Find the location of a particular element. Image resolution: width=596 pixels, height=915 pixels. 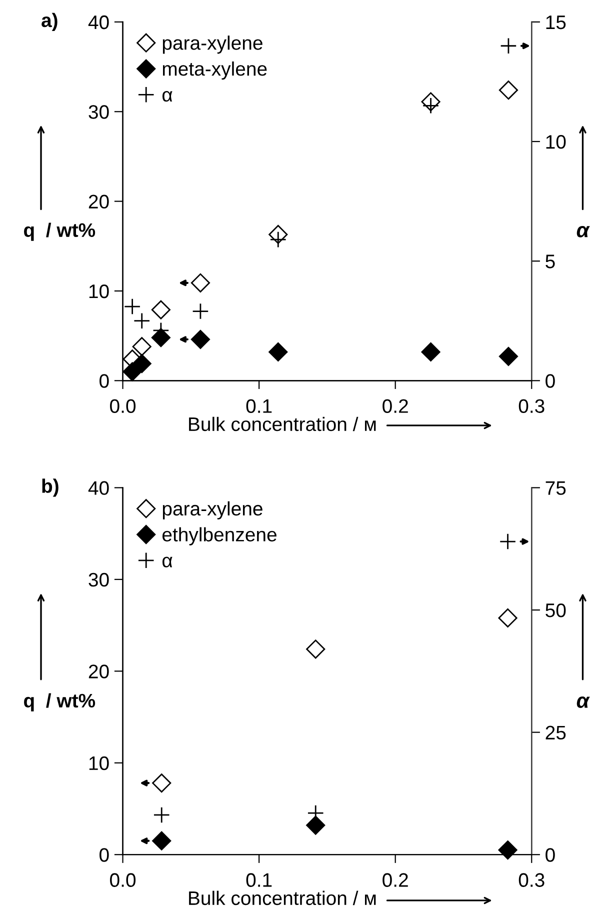

legend-label: meta-xylene is located at coordinates (214, 70).